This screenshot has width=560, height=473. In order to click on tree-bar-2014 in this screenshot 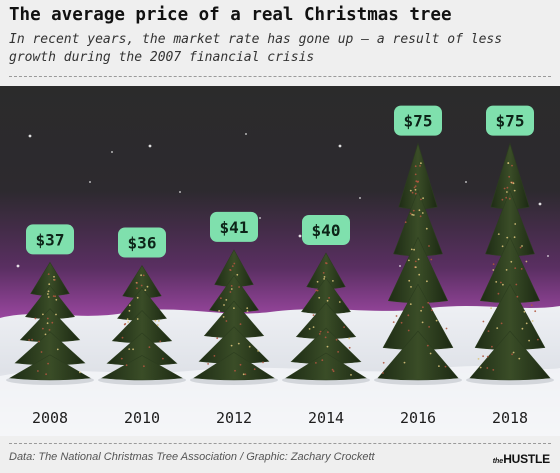, I will do `click(326, 318)`.